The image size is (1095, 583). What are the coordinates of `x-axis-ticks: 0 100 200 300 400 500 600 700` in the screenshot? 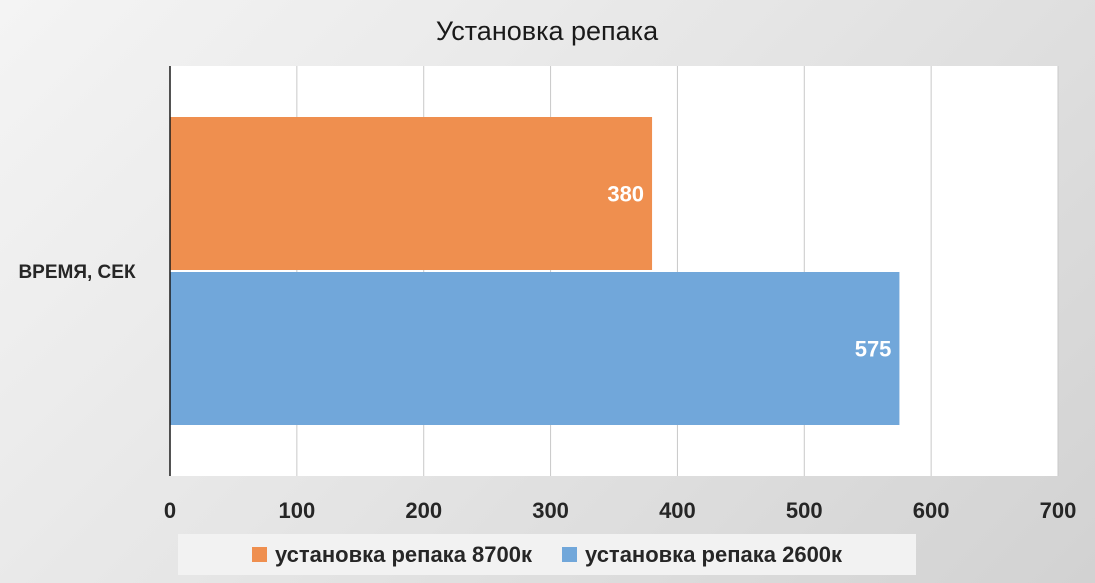 It's located at (620, 510).